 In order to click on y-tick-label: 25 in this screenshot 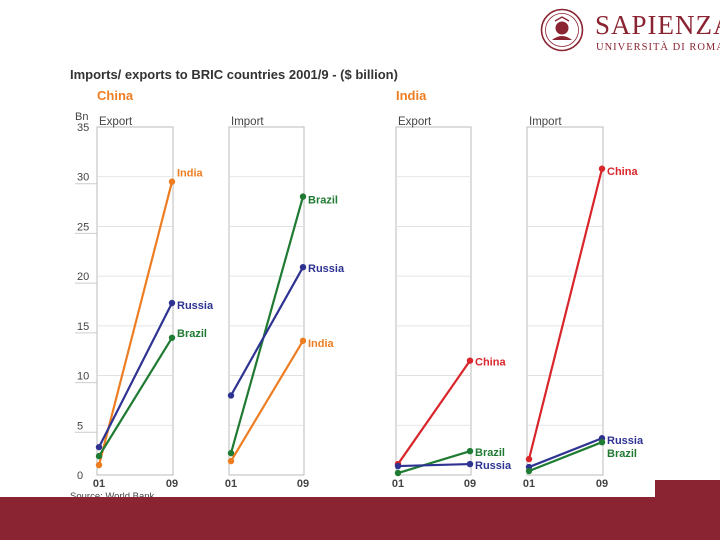, I will do `click(83, 227)`.